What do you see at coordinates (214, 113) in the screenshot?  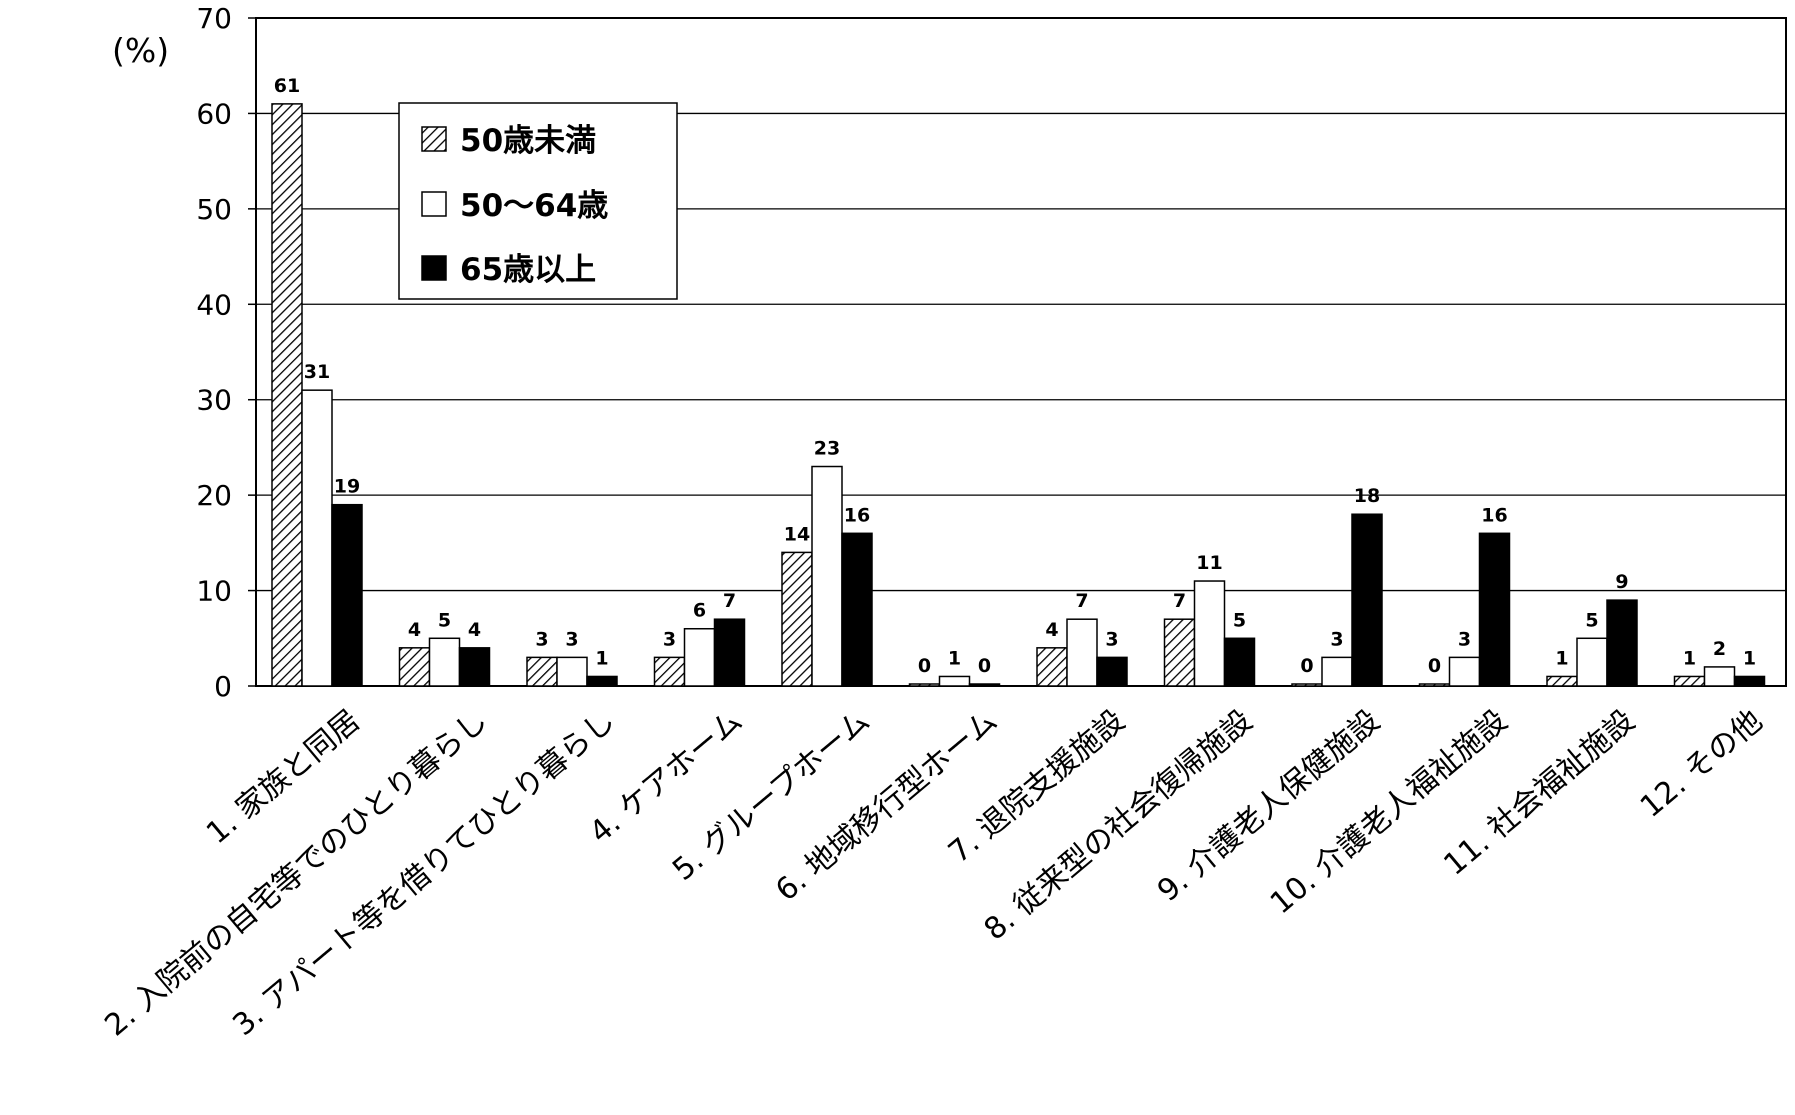 I see `y-tick-label: 60` at bounding box center [214, 113].